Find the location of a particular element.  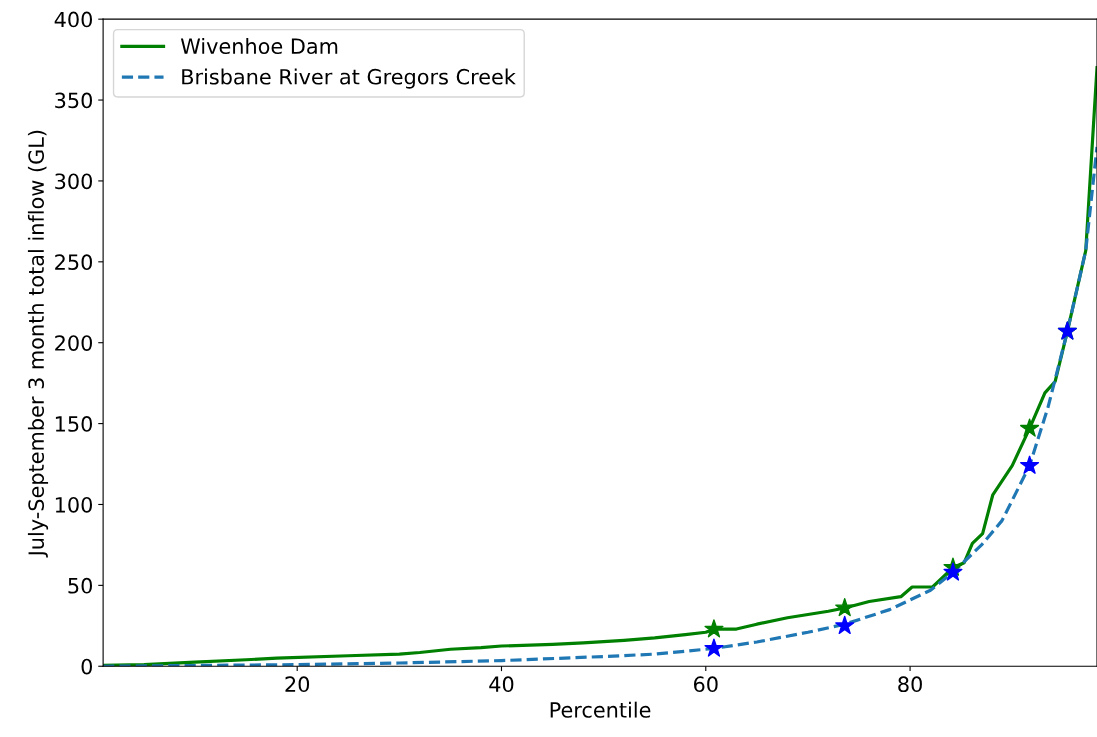

x-axis-title: Percentile is located at coordinates (600, 709).